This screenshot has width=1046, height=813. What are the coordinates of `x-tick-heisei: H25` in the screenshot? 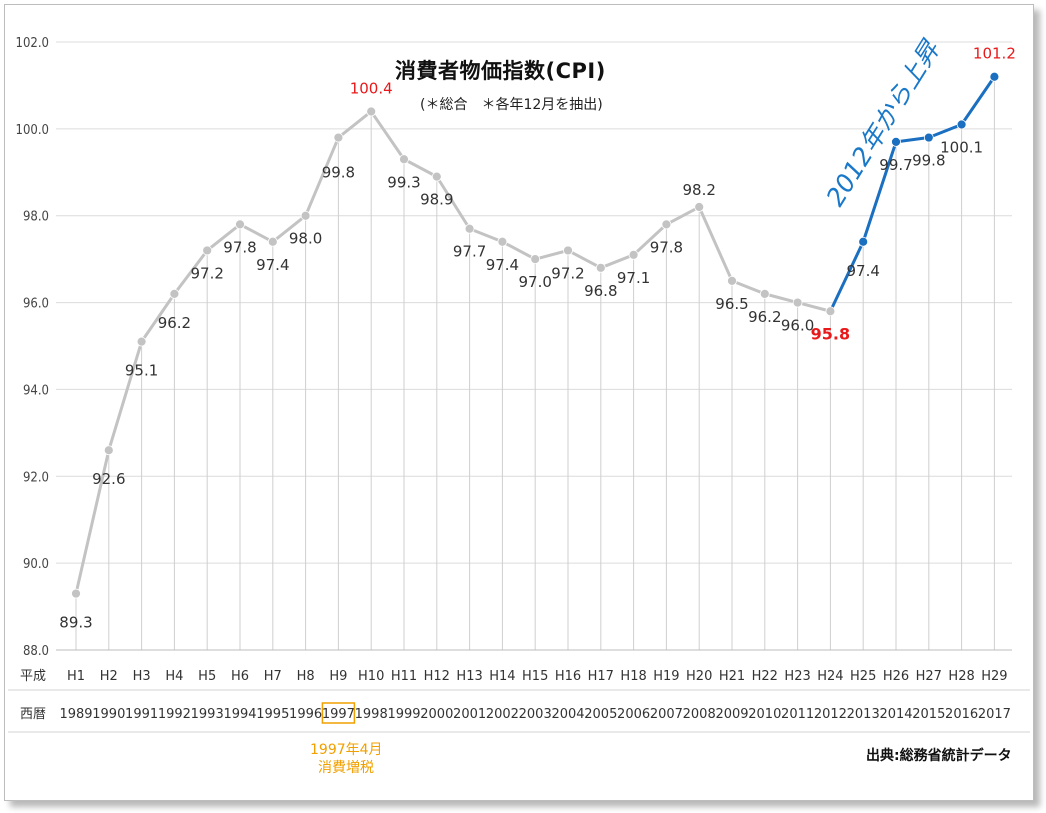 It's located at (863, 676).